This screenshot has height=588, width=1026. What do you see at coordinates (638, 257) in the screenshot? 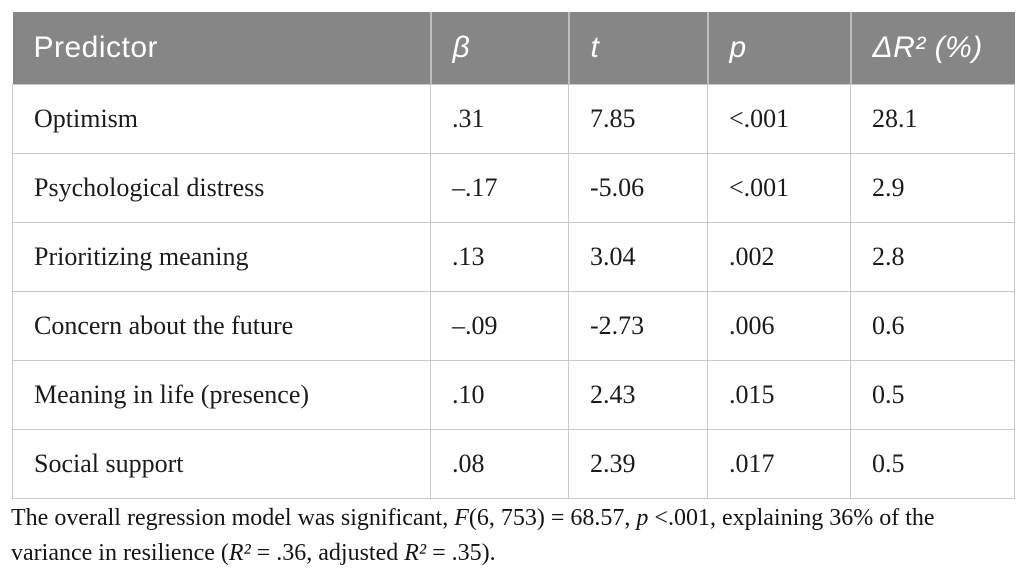
I see `cell-t: 3.04` at bounding box center [638, 257].